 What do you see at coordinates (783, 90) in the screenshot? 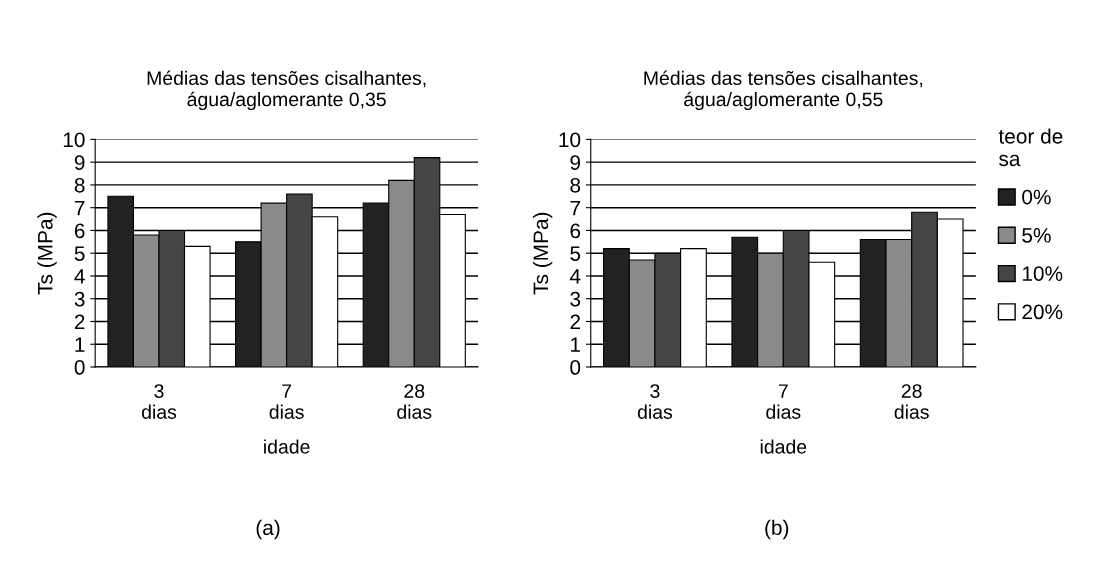
I see `chart-title: Médias das tensões cisalhantes, água/aglomerante 0,55` at bounding box center [783, 90].